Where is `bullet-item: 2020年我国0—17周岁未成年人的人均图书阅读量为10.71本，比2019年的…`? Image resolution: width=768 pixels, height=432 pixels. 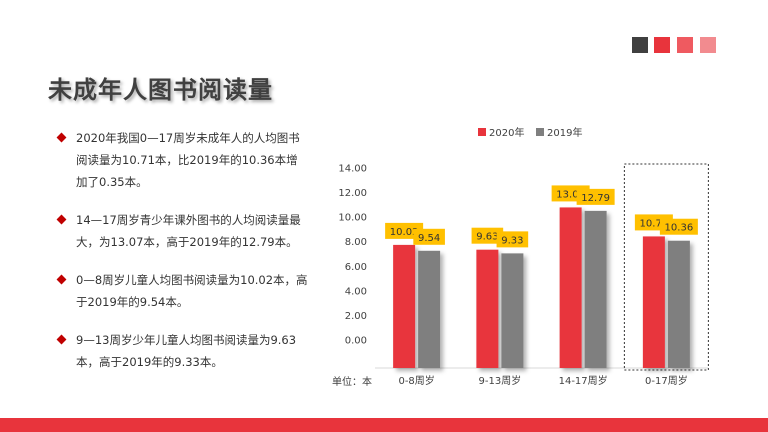
bullet-item: 2020年我国0—17周岁未成年人的人均图书阅读量为10.71本，比2019年的… is located at coordinates (182, 160).